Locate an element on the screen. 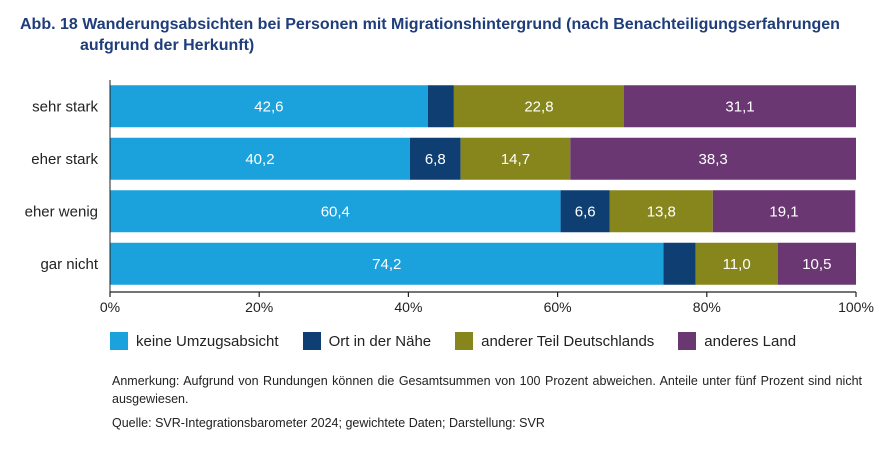 The height and width of the screenshot is (458, 882). data-label: 19,1 is located at coordinates (783, 211).